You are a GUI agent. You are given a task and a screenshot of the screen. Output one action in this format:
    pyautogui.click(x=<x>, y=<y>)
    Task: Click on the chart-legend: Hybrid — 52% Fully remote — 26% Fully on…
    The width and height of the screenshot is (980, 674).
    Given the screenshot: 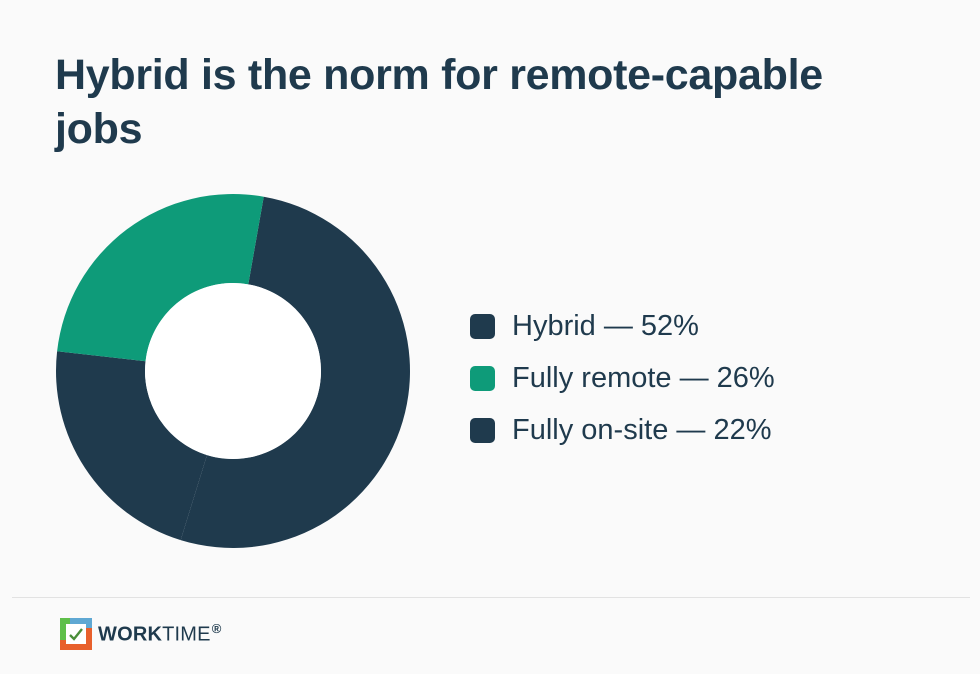 What is the action you would take?
    pyautogui.click(x=622, y=378)
    